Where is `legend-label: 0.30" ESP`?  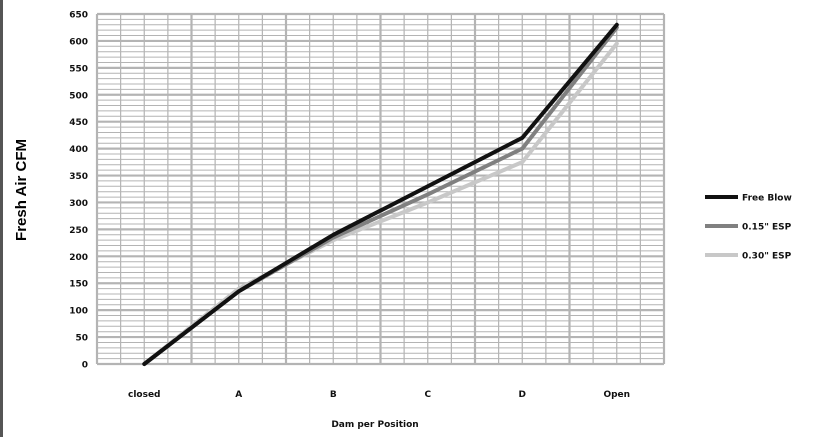 legend-label: 0.30" ESP is located at coordinates (767, 257).